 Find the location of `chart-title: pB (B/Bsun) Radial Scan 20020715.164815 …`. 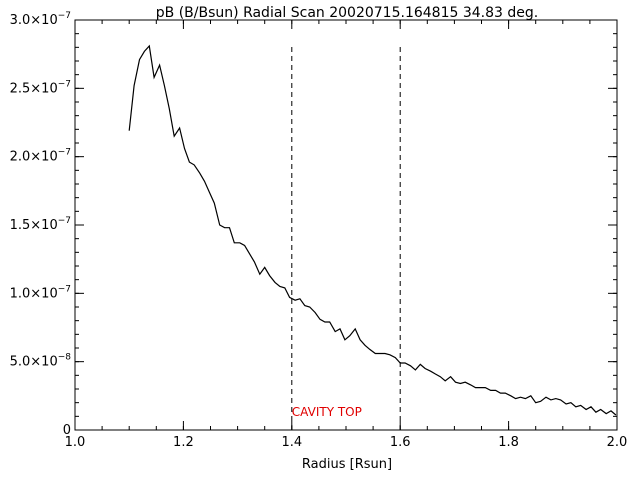

chart-title: pB (B/Bsun) Radial Scan 20020715.164815 … is located at coordinates (347, 13).